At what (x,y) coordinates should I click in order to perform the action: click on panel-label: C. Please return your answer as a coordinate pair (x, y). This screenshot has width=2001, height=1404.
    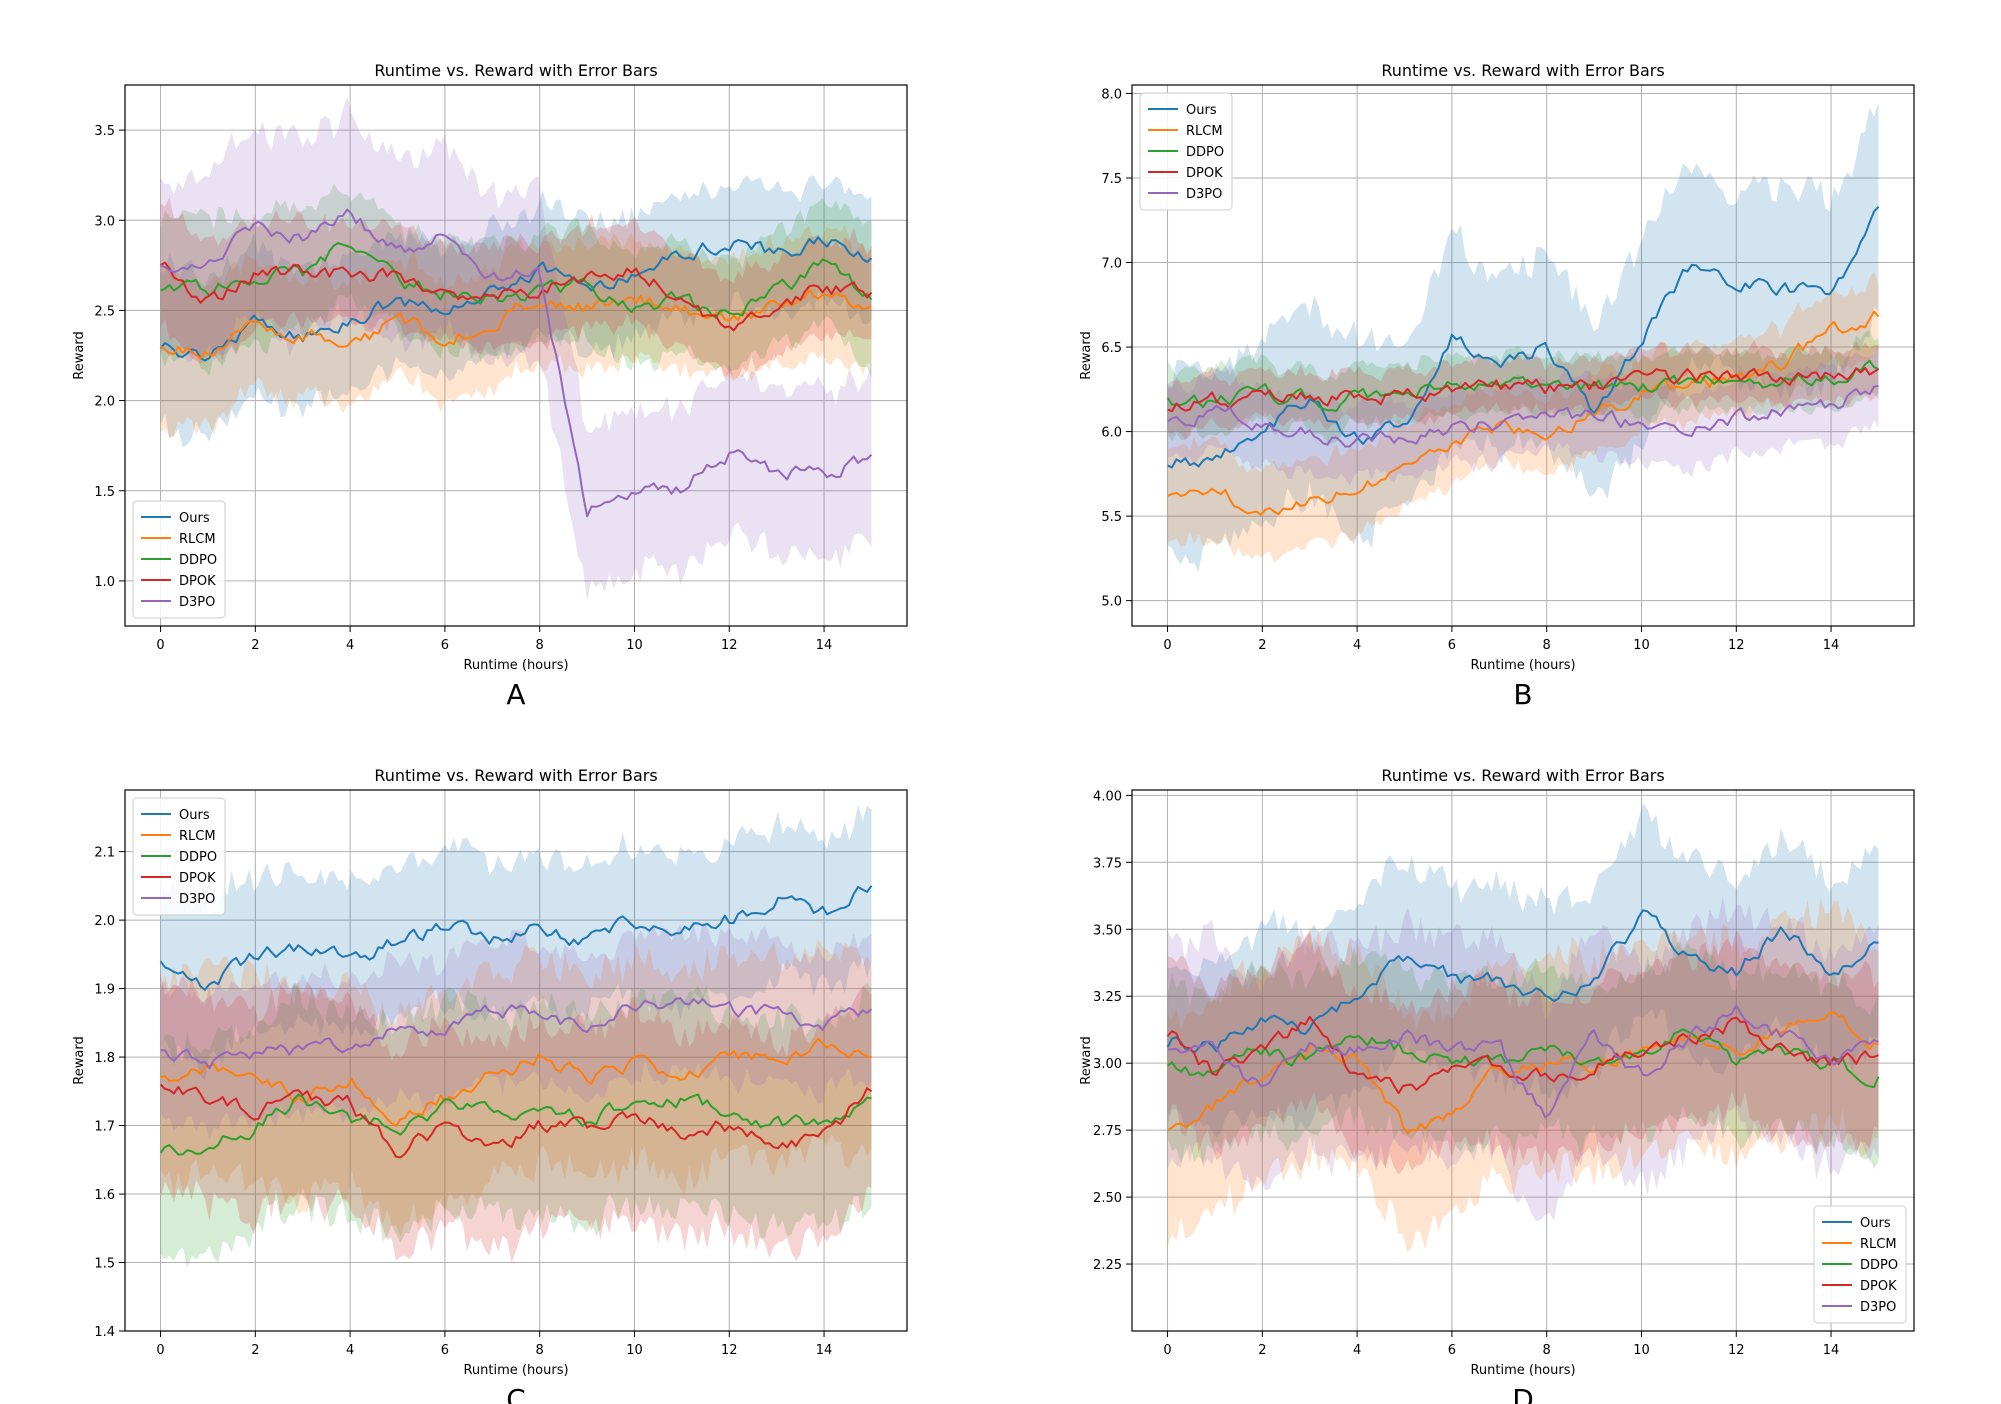
    Looking at the image, I should click on (516, 1393).